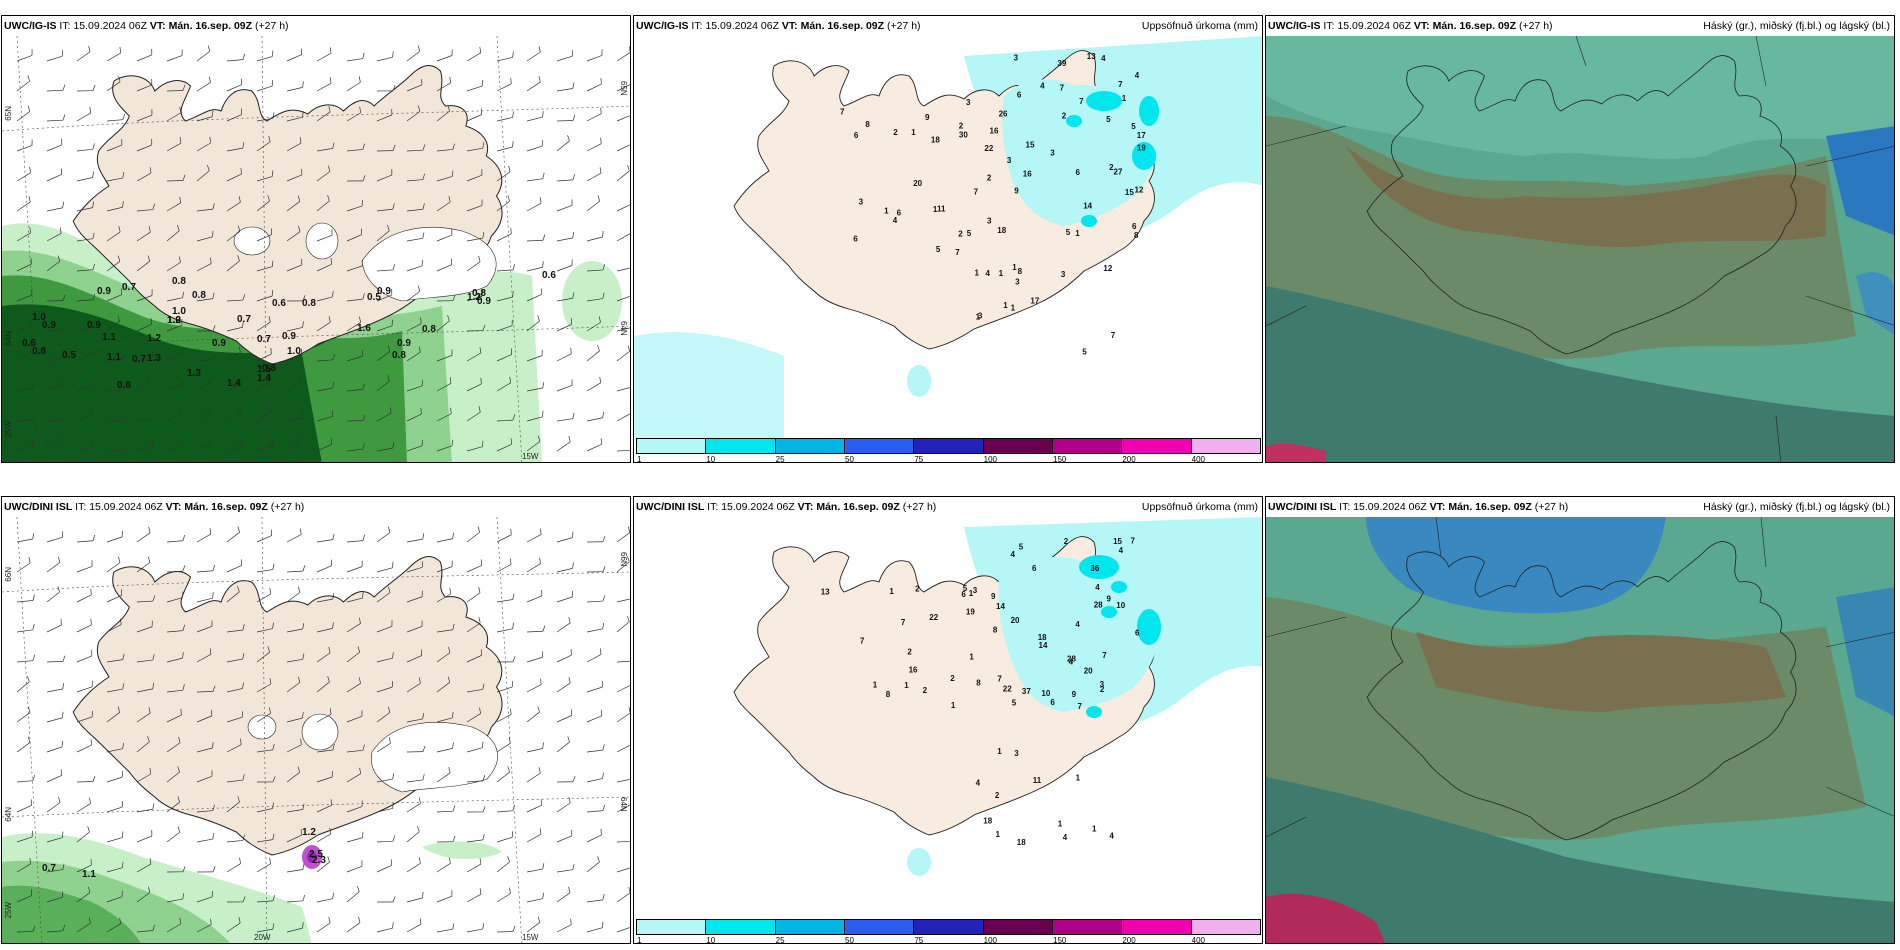  I want to click on lat-label-right-2: 64N, so click(623, 328).